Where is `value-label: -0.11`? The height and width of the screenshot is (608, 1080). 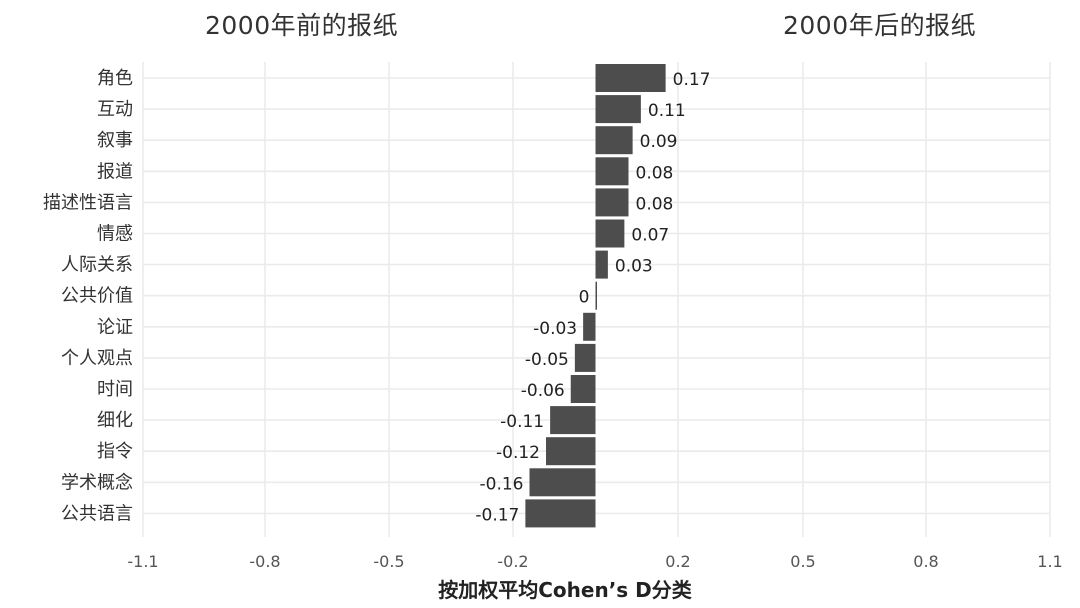
value-label: -0.11 is located at coordinates (522, 422).